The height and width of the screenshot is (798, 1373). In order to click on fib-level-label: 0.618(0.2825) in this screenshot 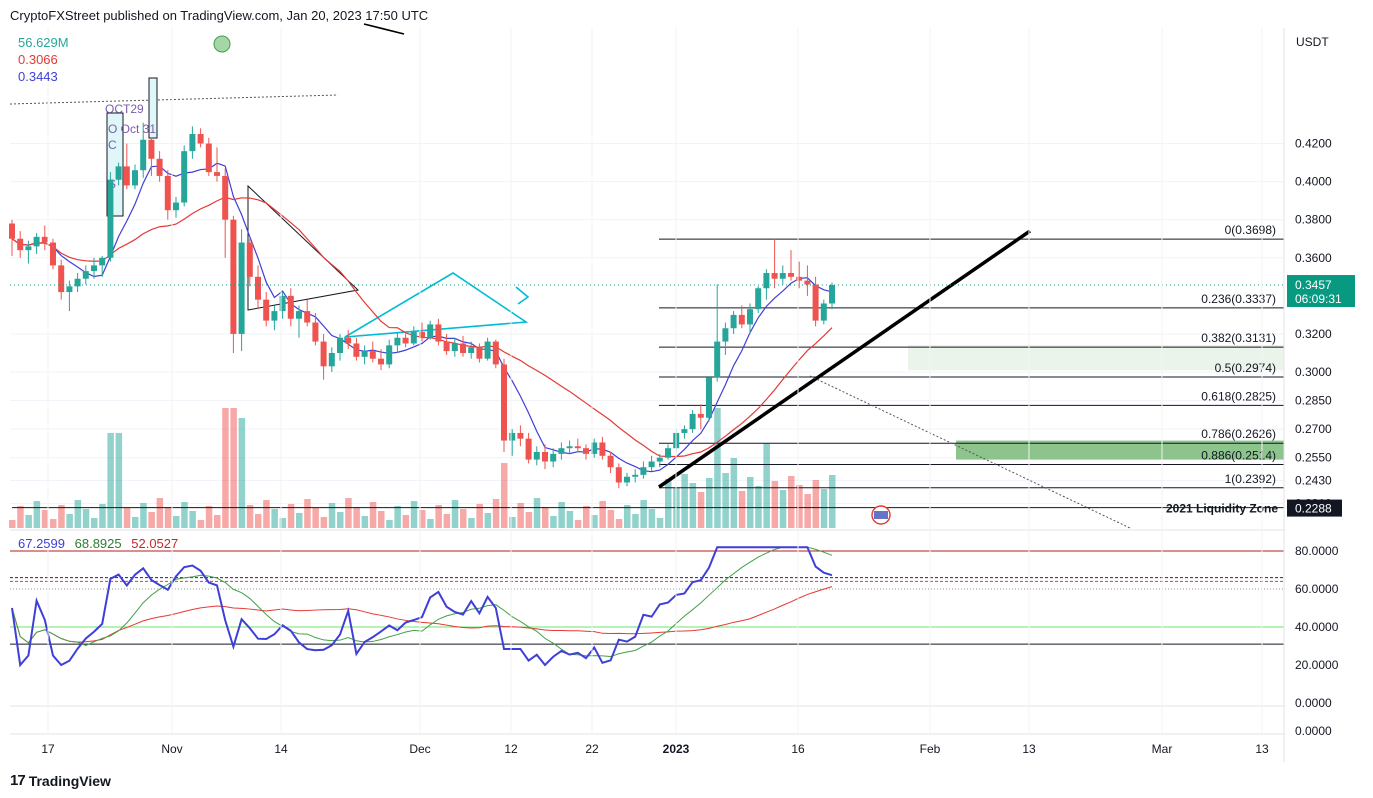, I will do `click(1238, 396)`.